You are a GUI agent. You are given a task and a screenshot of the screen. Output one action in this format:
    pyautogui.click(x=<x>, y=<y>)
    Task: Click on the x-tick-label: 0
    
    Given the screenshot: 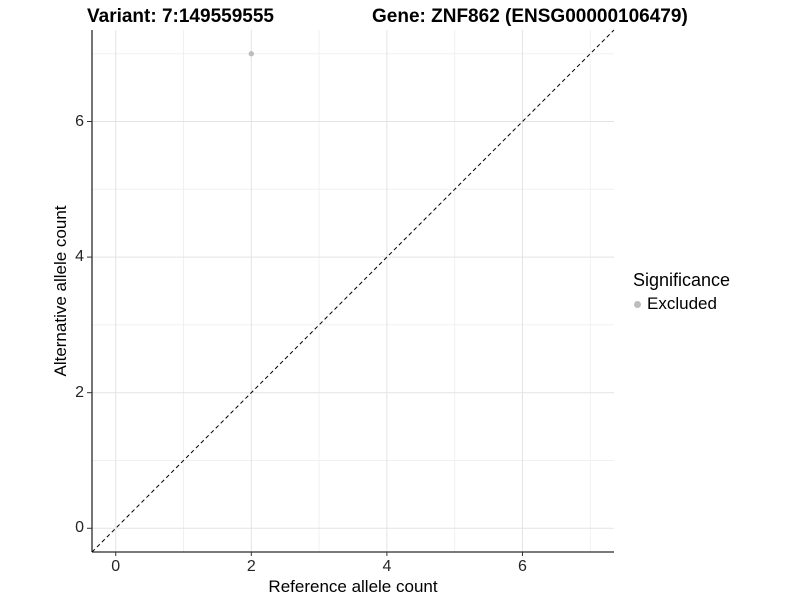 What is the action you would take?
    pyautogui.click(x=116, y=566)
    